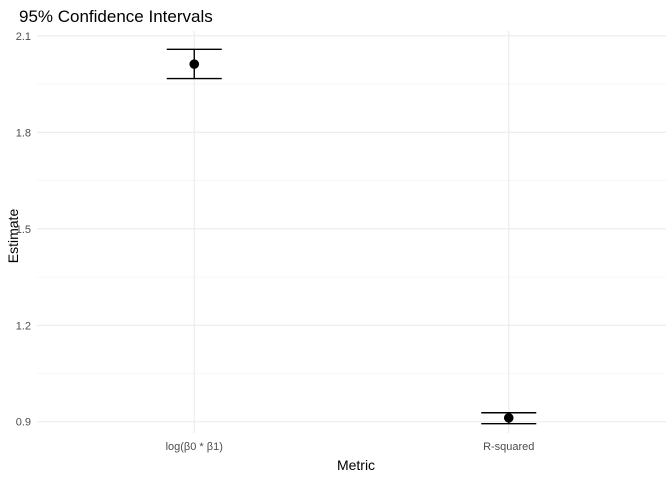  Describe the element at coordinates (350, 447) in the screenshot. I see `x-axis-ticks: log(β0 * β1) R-squared` at that location.